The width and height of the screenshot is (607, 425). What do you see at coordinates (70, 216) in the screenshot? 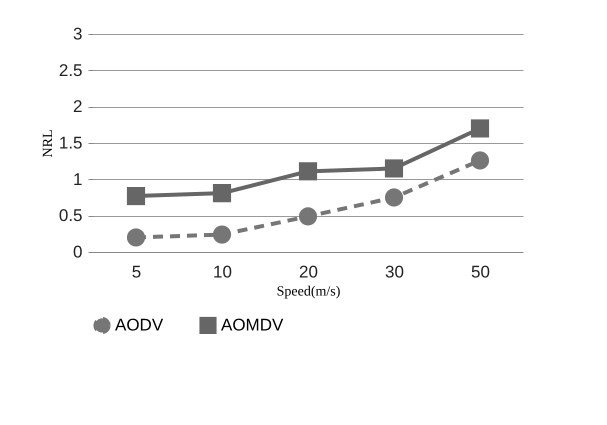
I see `y-tick-label: 0.5` at bounding box center [70, 216].